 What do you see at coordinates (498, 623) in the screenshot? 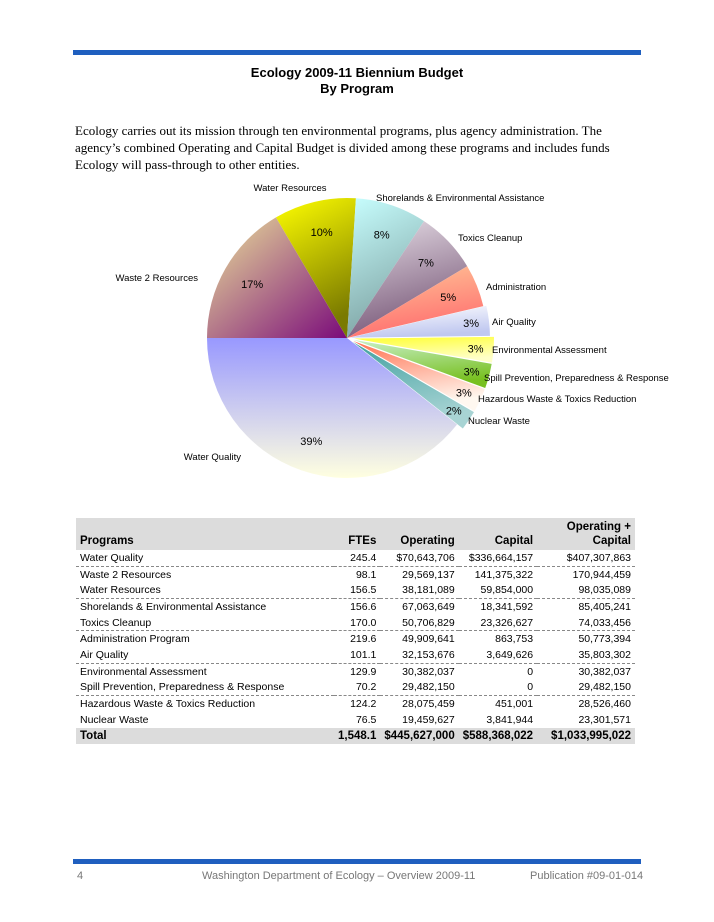
I see `table-cell: 23,326,627` at bounding box center [498, 623].